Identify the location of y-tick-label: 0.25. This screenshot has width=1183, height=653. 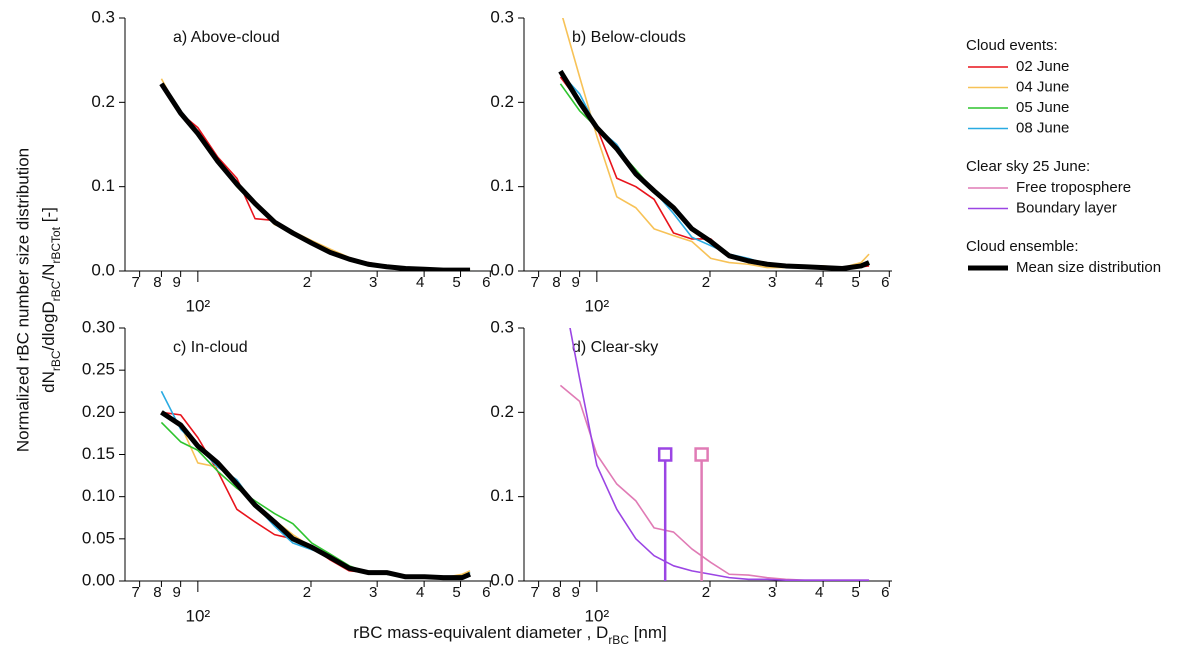
(98, 369).